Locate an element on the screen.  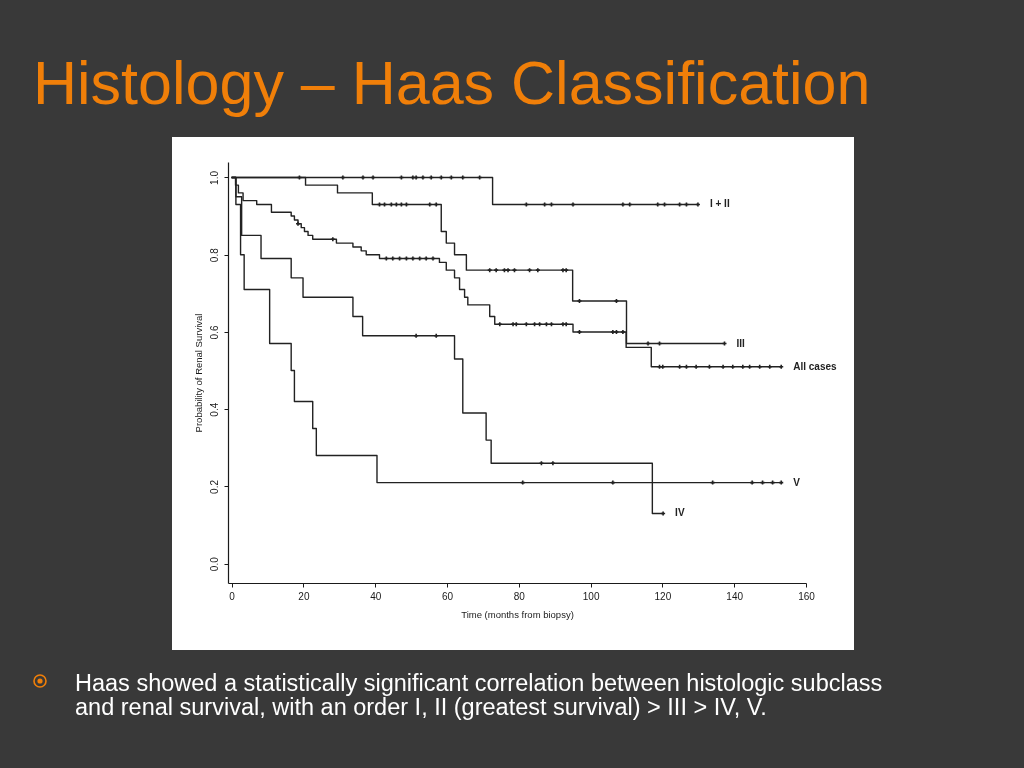
x-tick-label: 0 is located at coordinates (232, 596).